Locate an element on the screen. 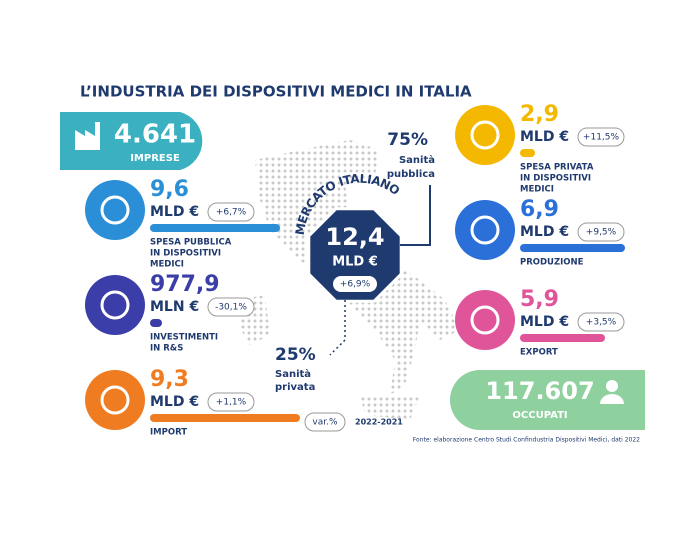 This screenshot has width=700, height=550. item-value: 5,9 is located at coordinates (539, 299).